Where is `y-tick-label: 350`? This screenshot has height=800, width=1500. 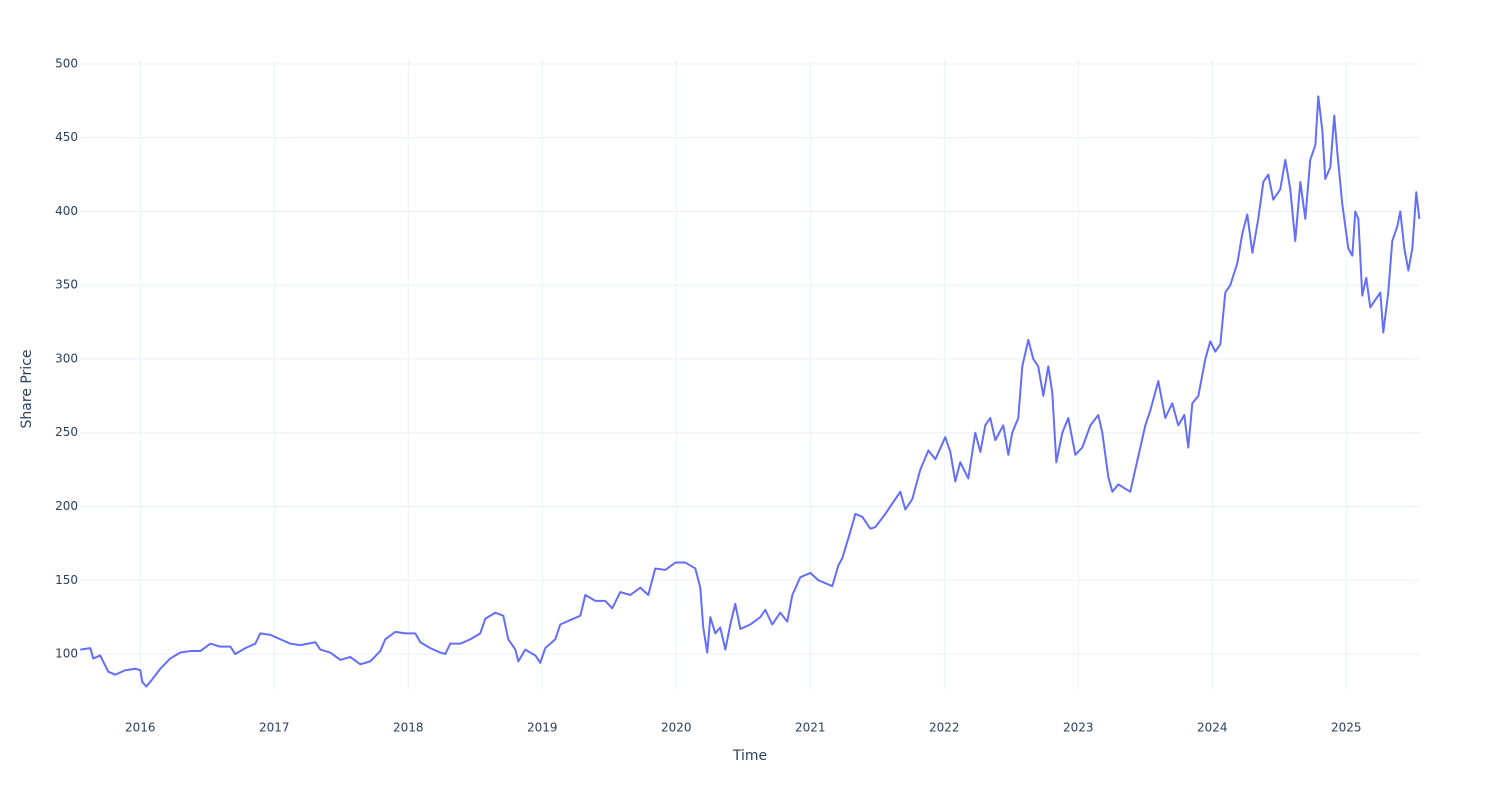
y-tick-label: 350 is located at coordinates (66, 285).